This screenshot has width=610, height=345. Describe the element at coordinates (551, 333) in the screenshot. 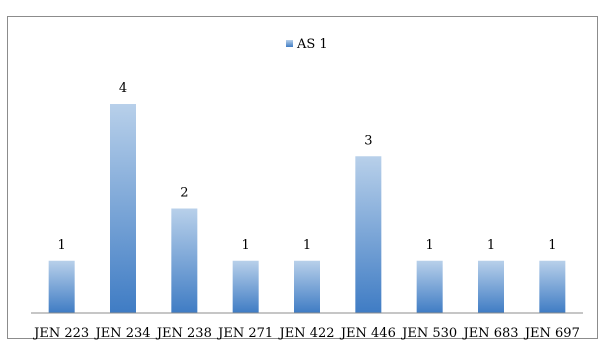

I see `x-tick-label: JEN 697` at that location.